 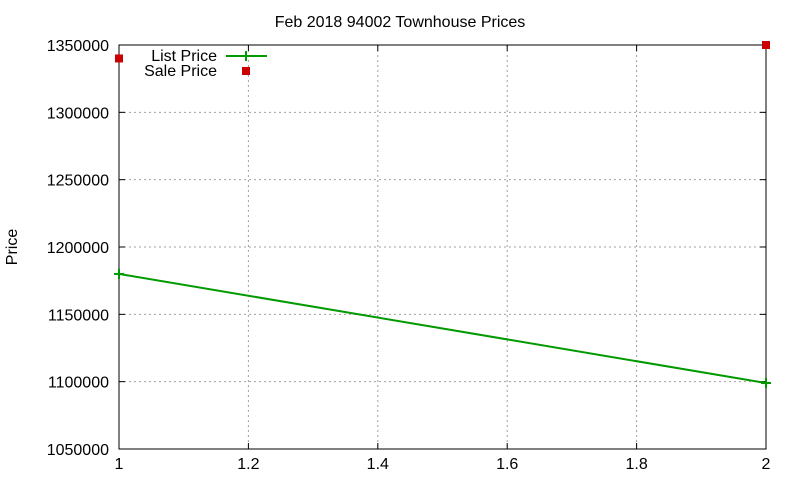 What do you see at coordinates (378, 464) in the screenshot?
I see `x-tick-label: 1.4` at bounding box center [378, 464].